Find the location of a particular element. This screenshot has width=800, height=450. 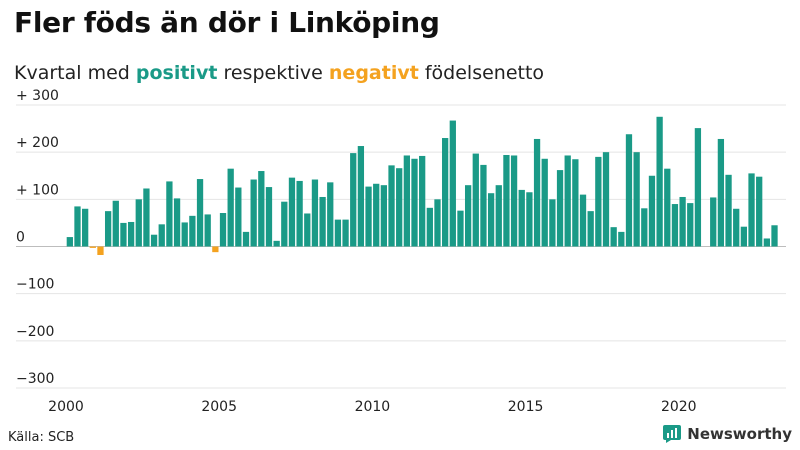

source-note: Källa: SCB is located at coordinates (41, 437).